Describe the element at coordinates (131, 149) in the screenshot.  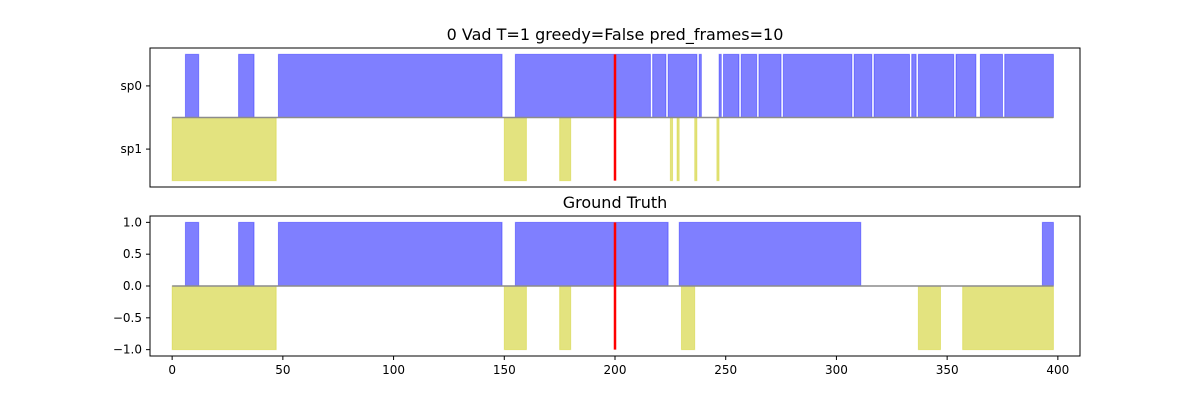
I see `y-tick-label: sp1` at that location.